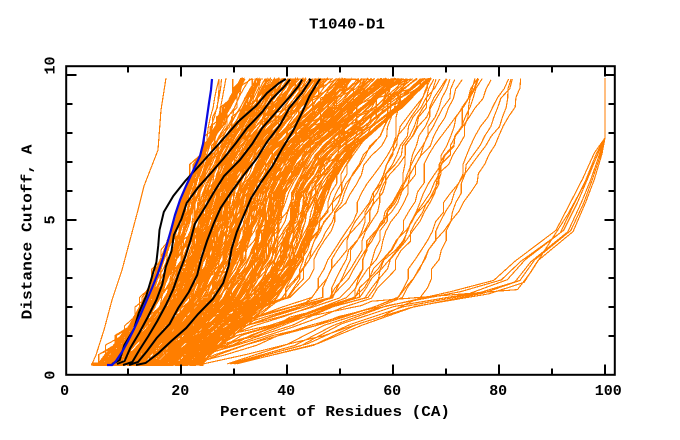 This screenshot has height=440, width=680. I want to click on svg-text: 80, so click(498, 391).